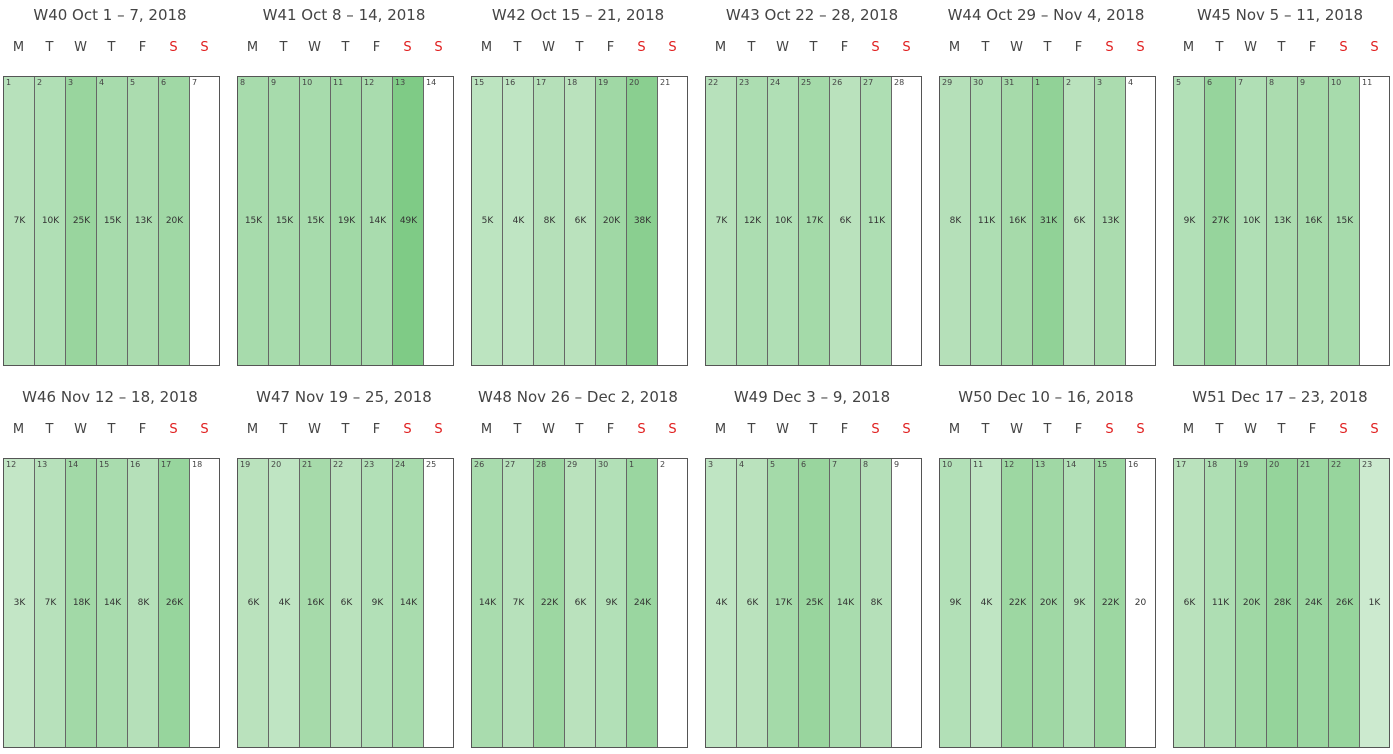 The height and width of the screenshot is (754, 1393). What do you see at coordinates (518, 221) in the screenshot?
I see `day-cell: 16 4K` at bounding box center [518, 221].